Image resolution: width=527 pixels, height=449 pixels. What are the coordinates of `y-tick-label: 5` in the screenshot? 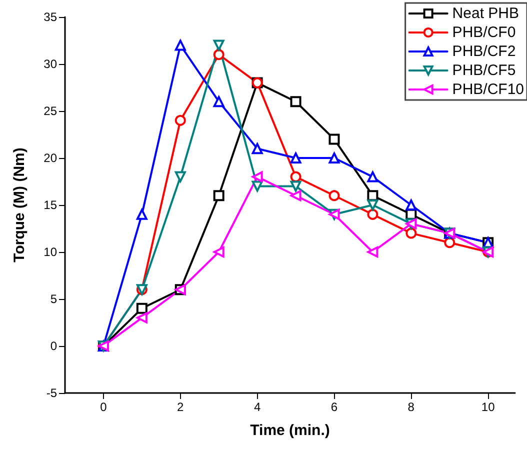 It's located at (54, 299).